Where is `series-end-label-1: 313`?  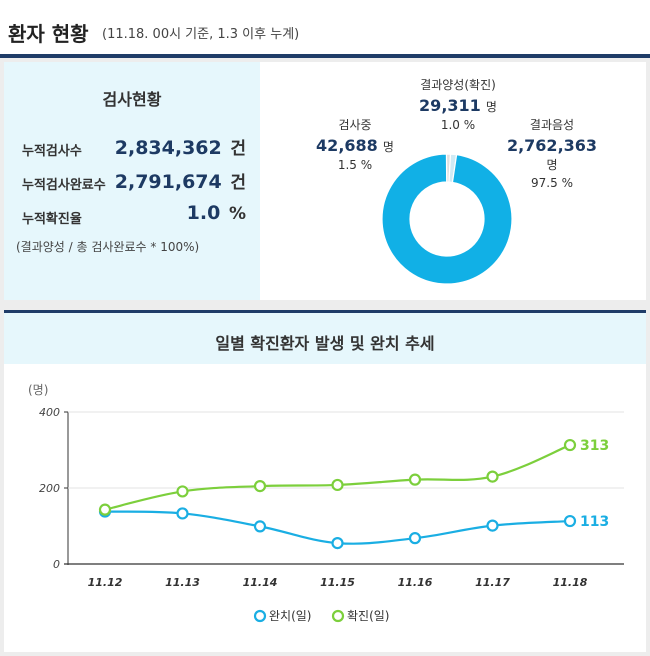 series-end-label-1: 313 is located at coordinates (594, 446).